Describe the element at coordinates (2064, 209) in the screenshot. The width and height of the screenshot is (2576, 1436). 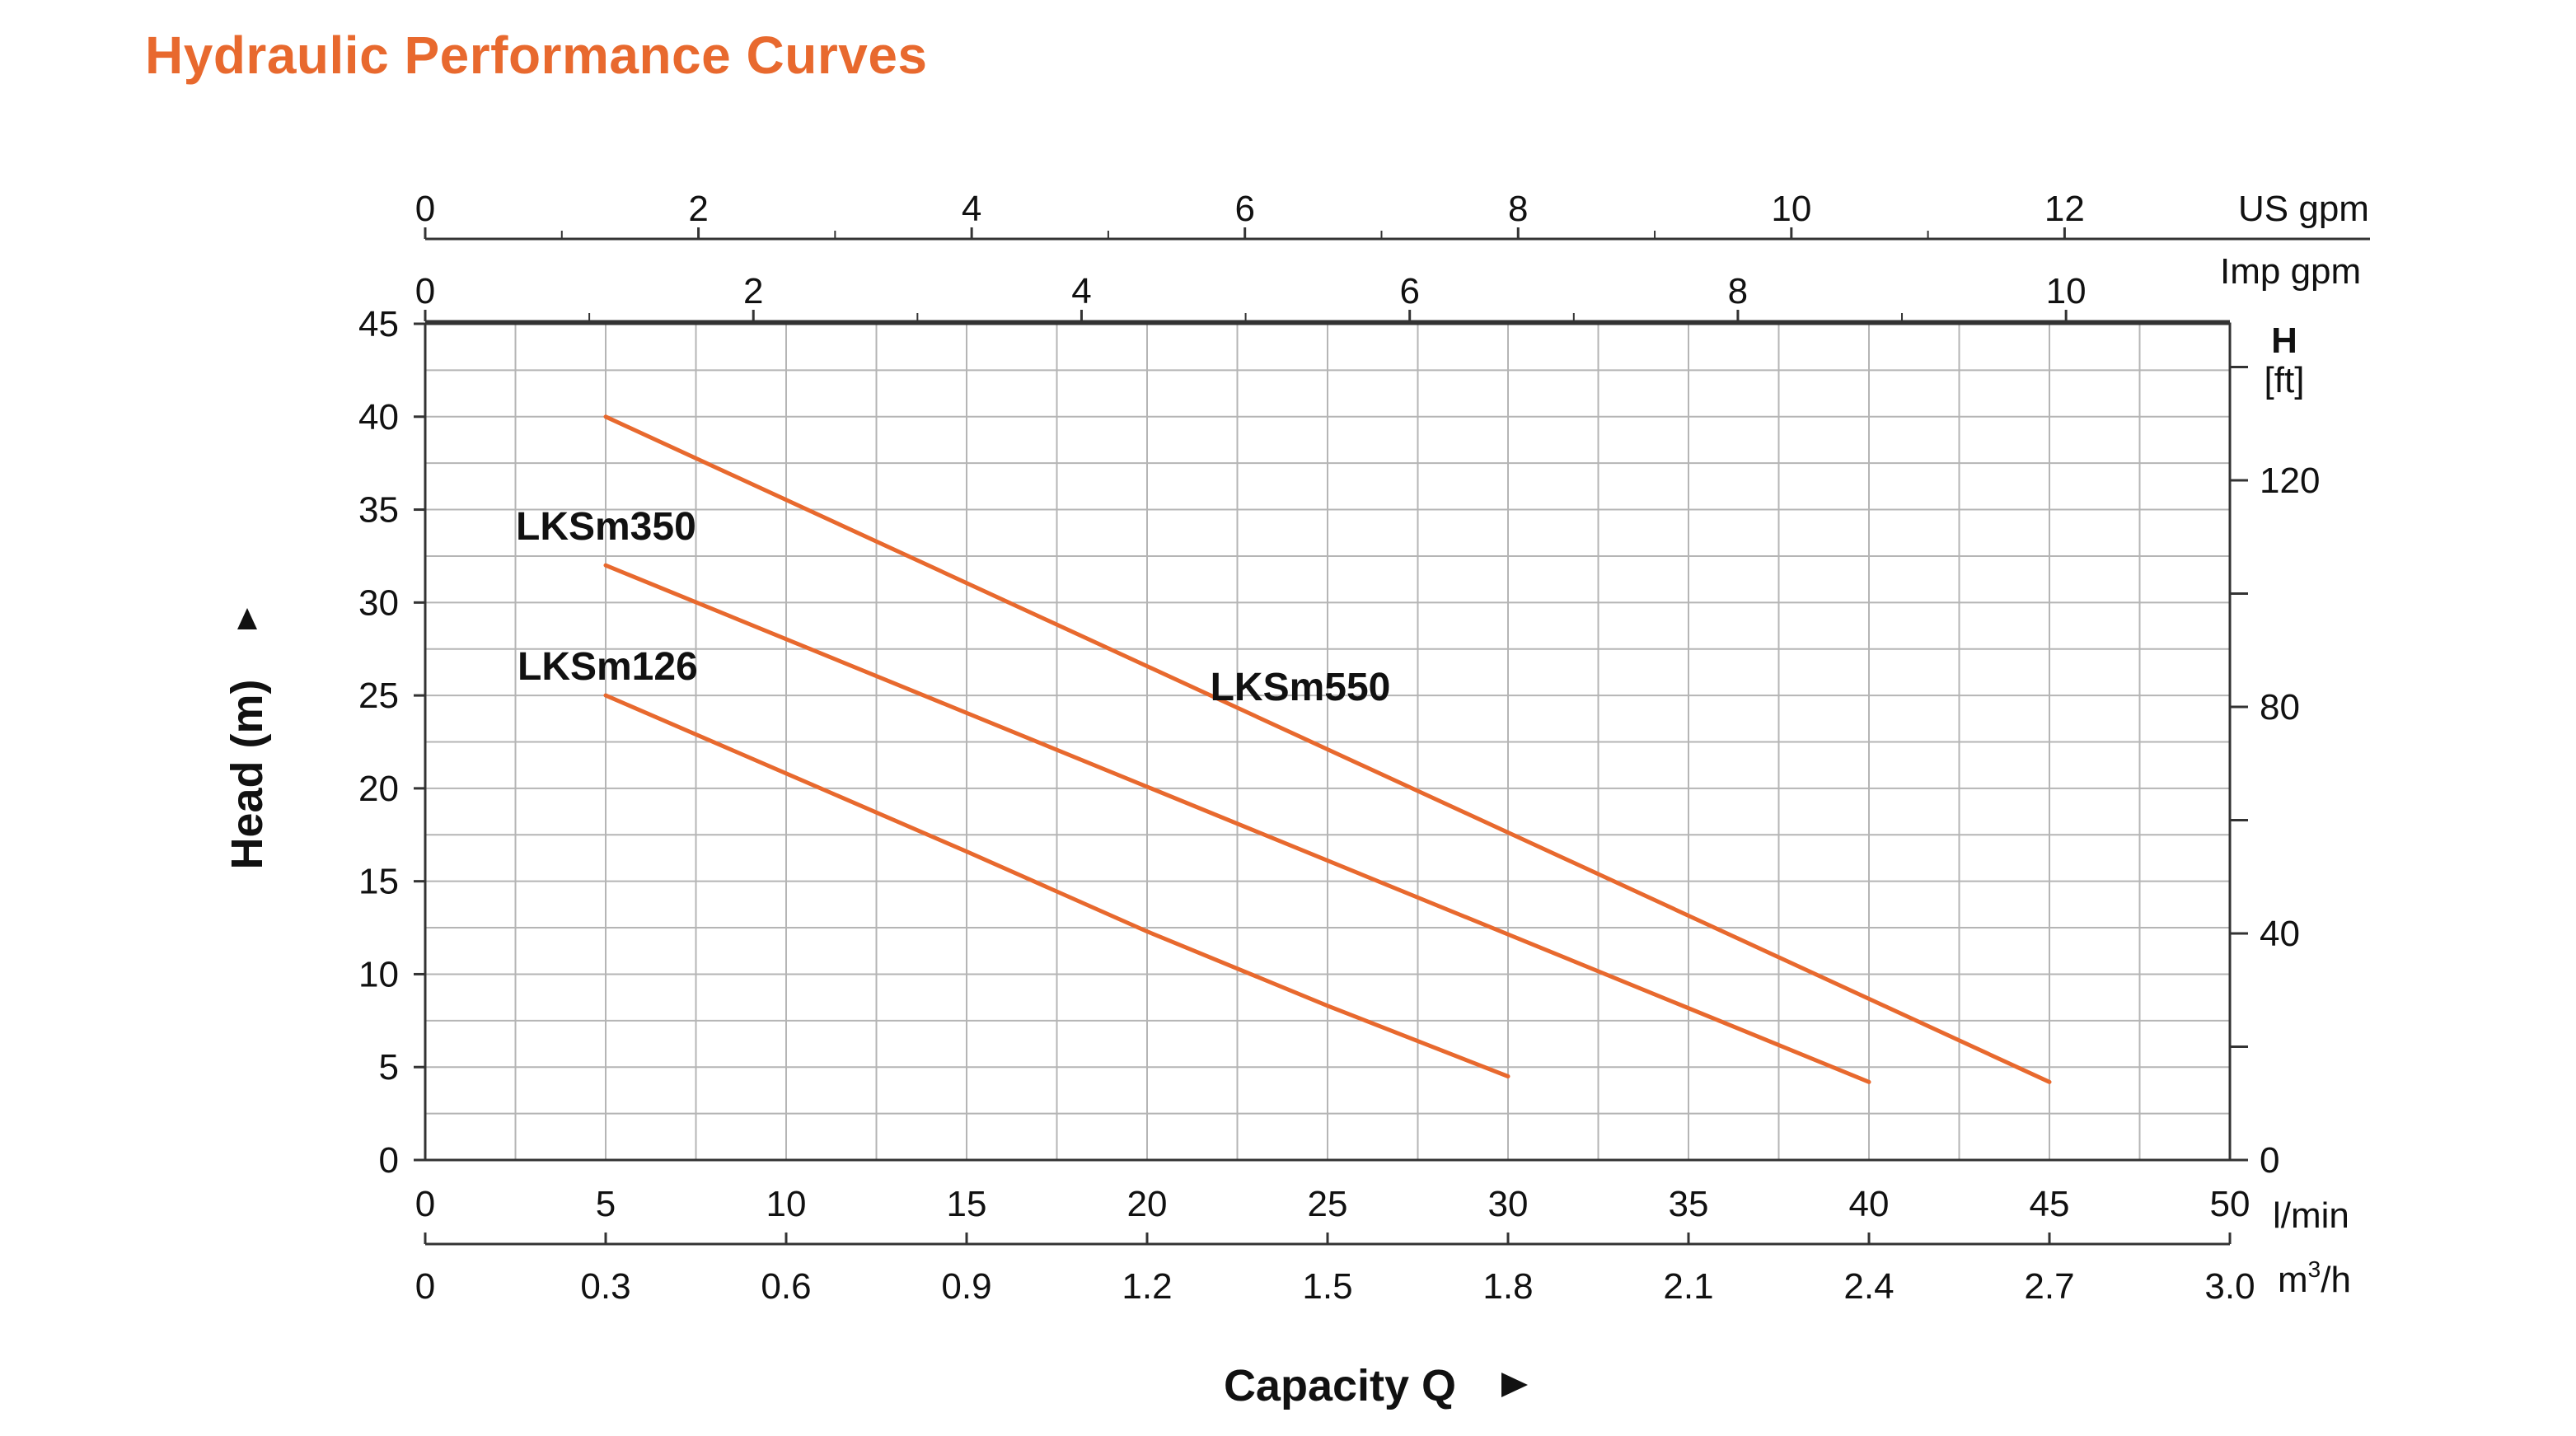
I see `secondary-tick-label: 12` at that location.